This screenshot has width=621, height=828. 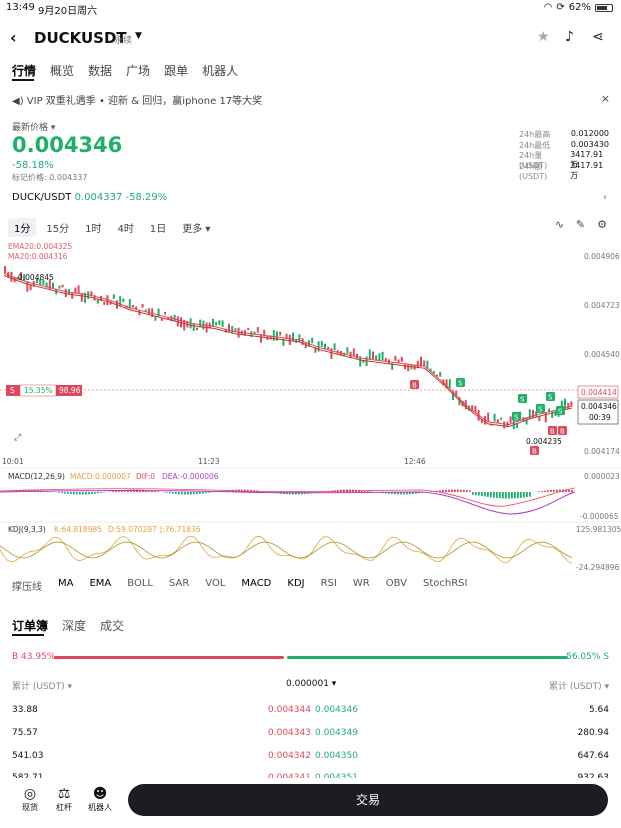 What do you see at coordinates (100, 71) in the screenshot?
I see `tab-data: 数据` at bounding box center [100, 71].